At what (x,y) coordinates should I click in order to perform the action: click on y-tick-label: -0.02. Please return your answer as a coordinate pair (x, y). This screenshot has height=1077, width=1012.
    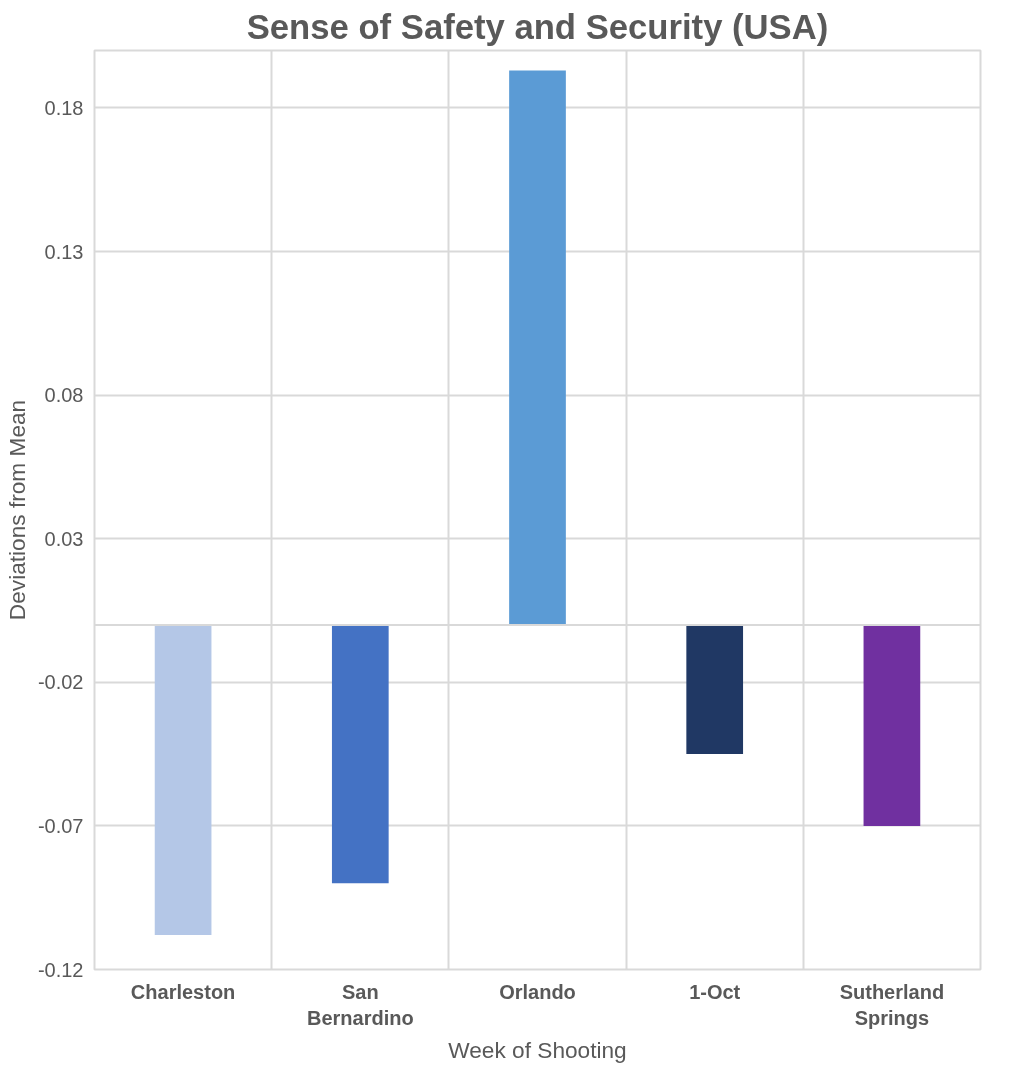
    Looking at the image, I should click on (60, 682).